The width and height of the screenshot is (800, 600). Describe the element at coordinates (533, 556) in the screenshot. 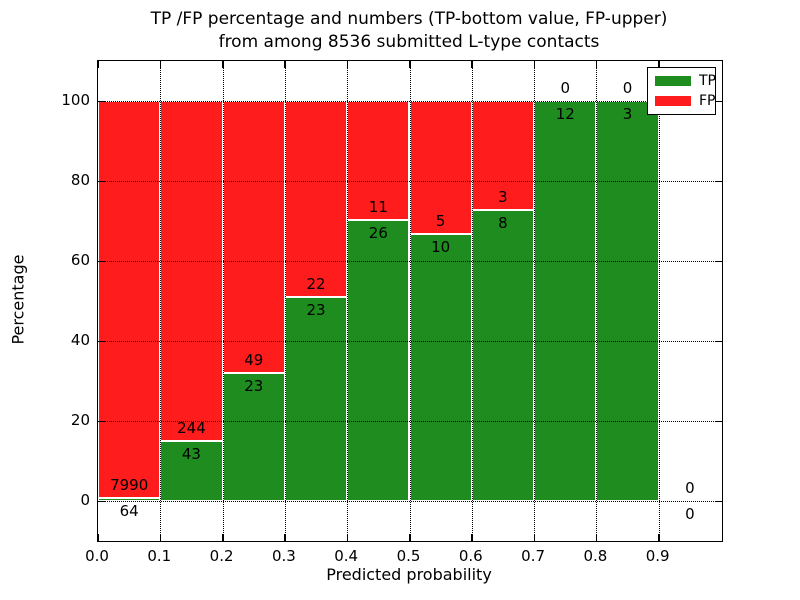

I see `x-tick-label-0.7: 0.7` at that location.